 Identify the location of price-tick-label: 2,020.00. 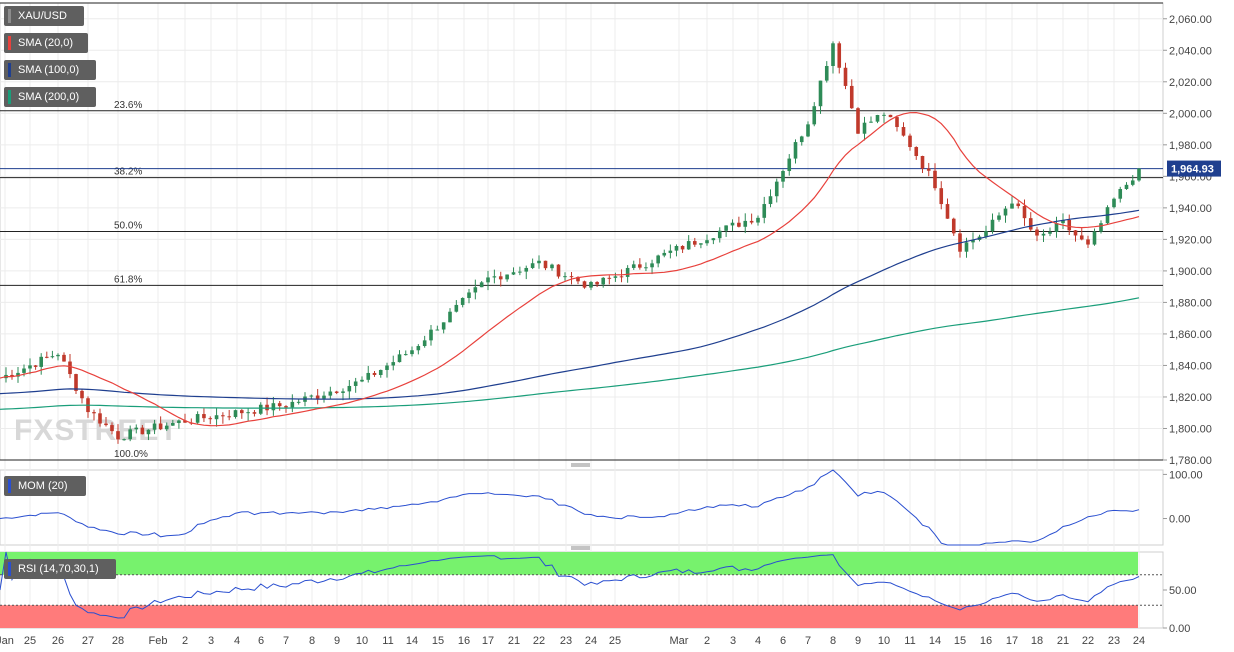
(1190, 83).